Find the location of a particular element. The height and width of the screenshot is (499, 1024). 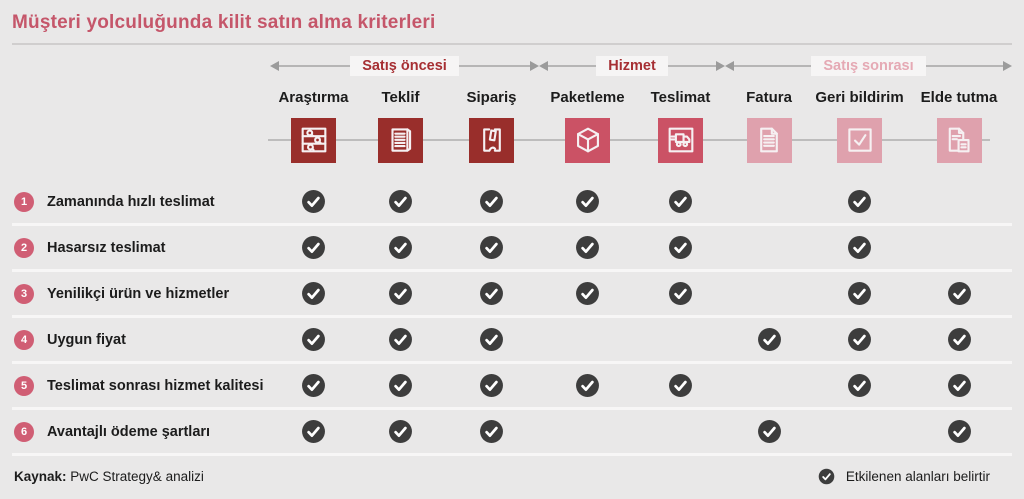

row-label: Teslimat sonrası hizmet kalitesi is located at coordinates (155, 385).